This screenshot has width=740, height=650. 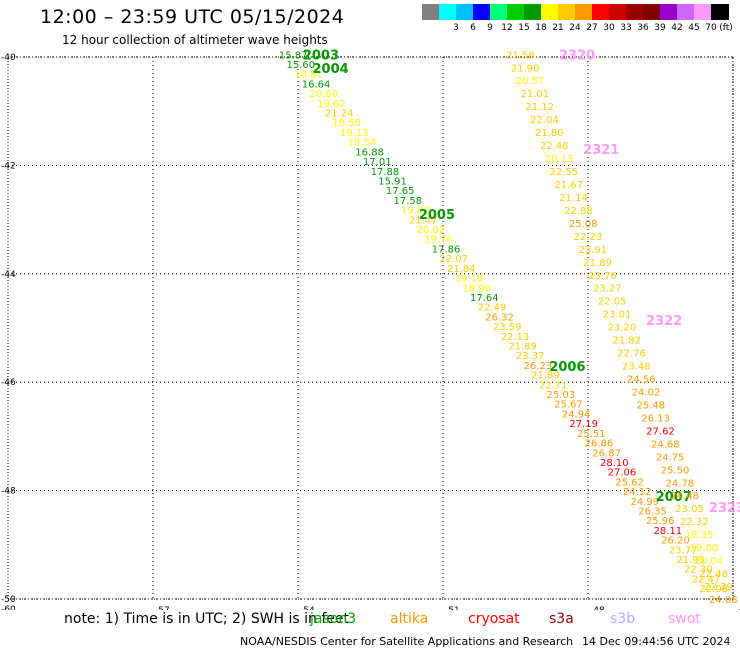 What do you see at coordinates (631, 354) in the screenshot?
I see `wave-height-value: 22.76` at bounding box center [631, 354].